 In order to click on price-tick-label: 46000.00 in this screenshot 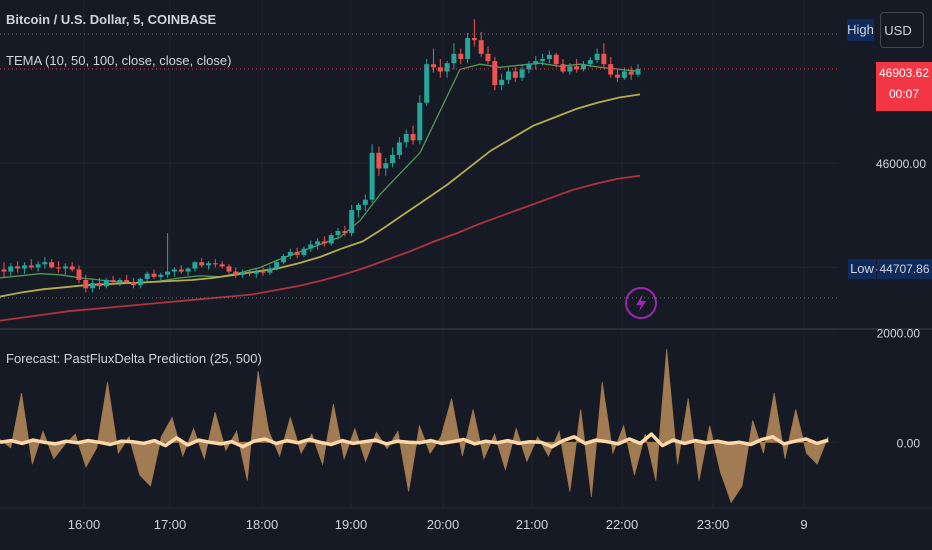, I will do `click(901, 164)`.